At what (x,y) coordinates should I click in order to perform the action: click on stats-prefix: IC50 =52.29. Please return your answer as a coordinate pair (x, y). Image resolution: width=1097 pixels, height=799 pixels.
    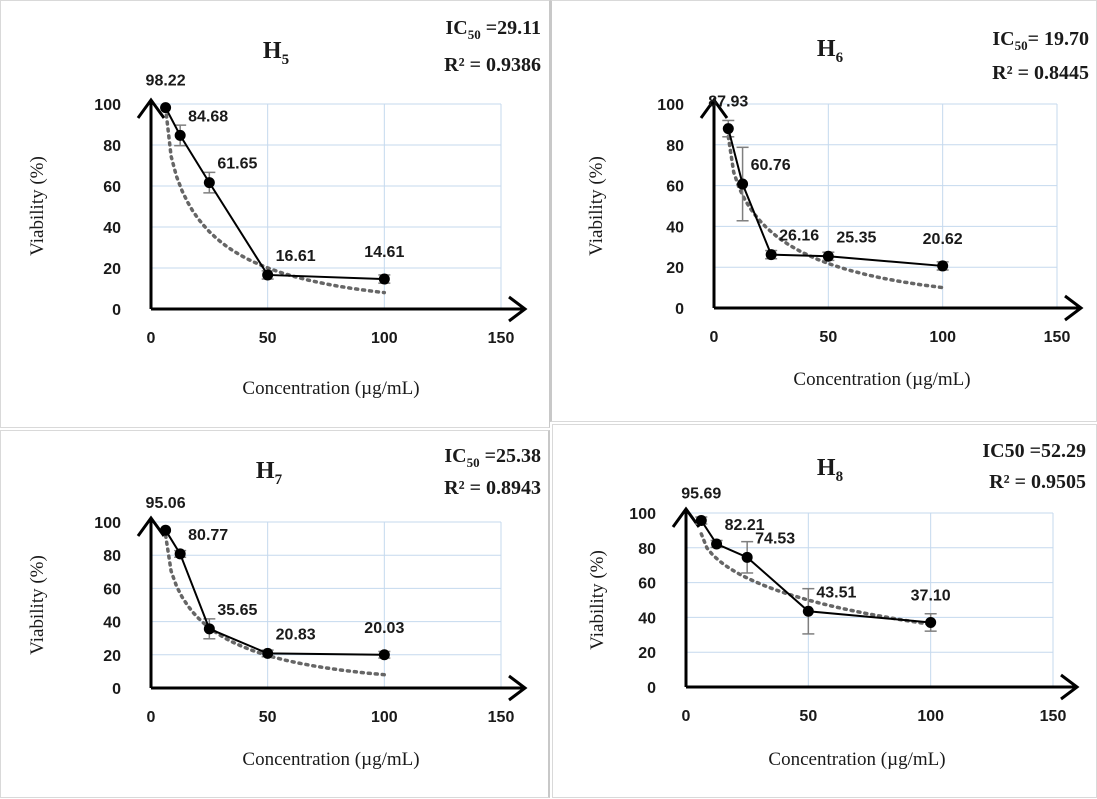
    Looking at the image, I should click on (1034, 451).